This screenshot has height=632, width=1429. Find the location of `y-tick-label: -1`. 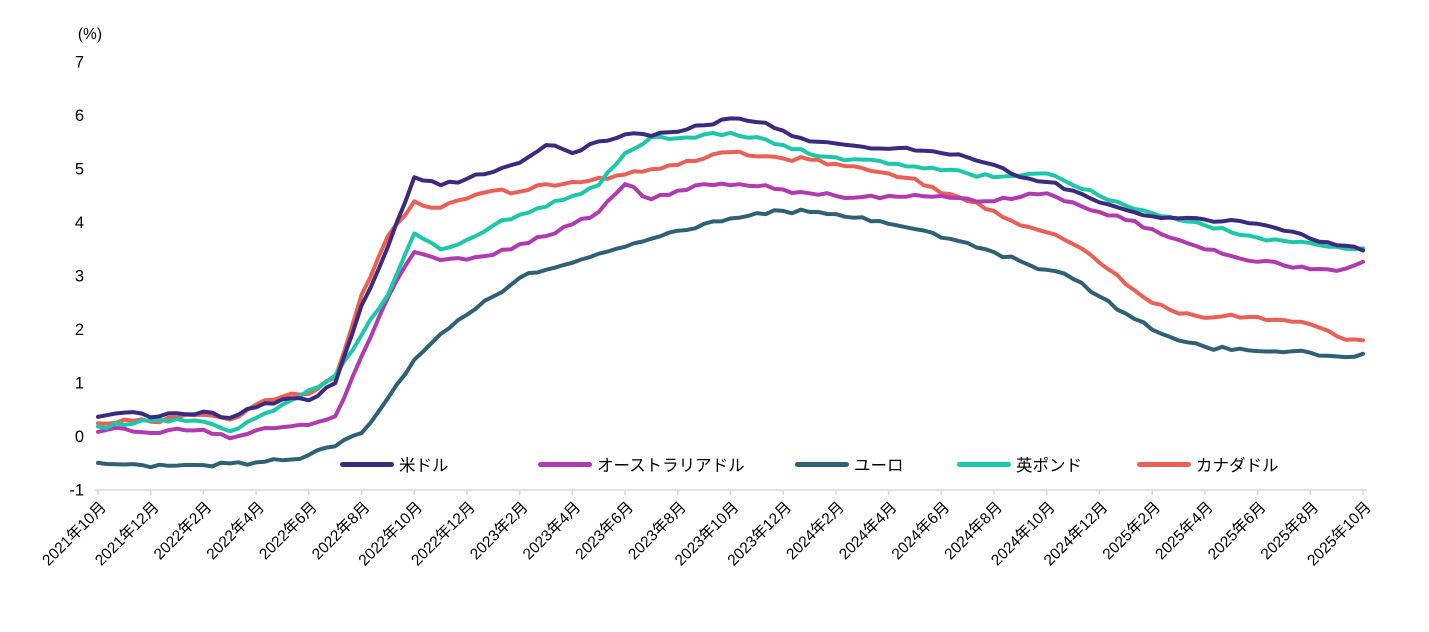

y-tick-label: -1 is located at coordinates (76, 491).